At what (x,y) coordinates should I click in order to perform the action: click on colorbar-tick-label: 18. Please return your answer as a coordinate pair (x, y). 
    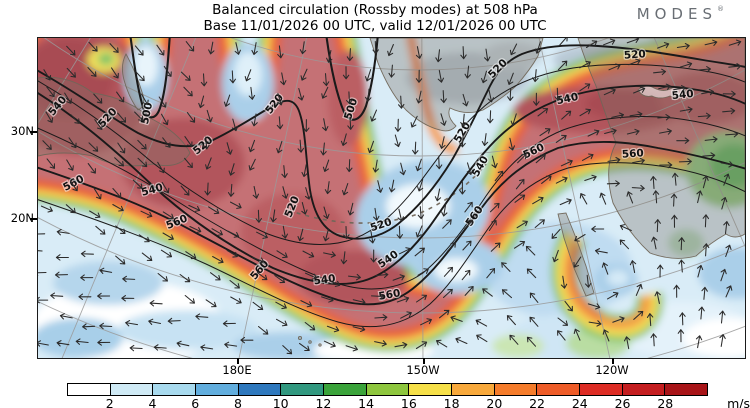
    Looking at the image, I should click on (451, 402).